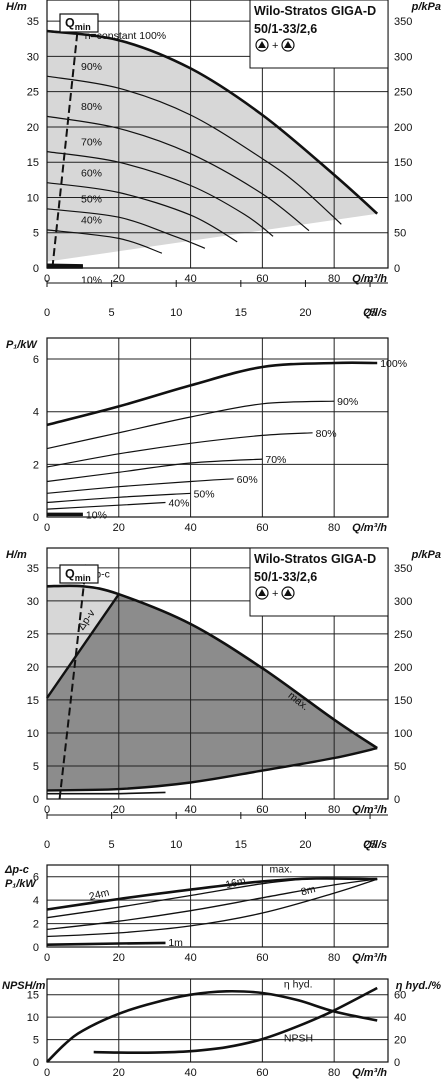 The width and height of the screenshot is (443, 1085). Describe the element at coordinates (212, 692) in the screenshot. I see `dpv-area` at that location.